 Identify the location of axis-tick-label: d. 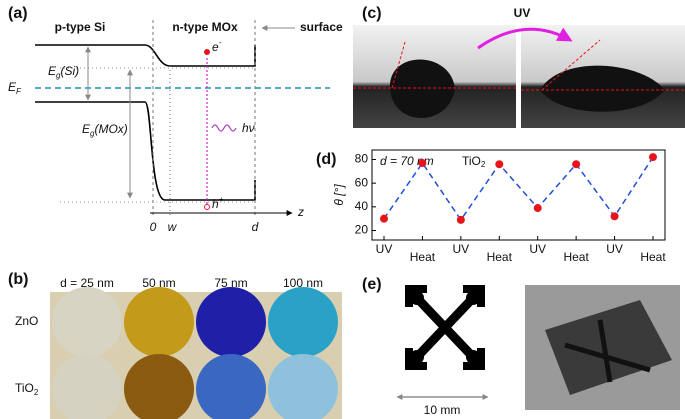
(255, 227).